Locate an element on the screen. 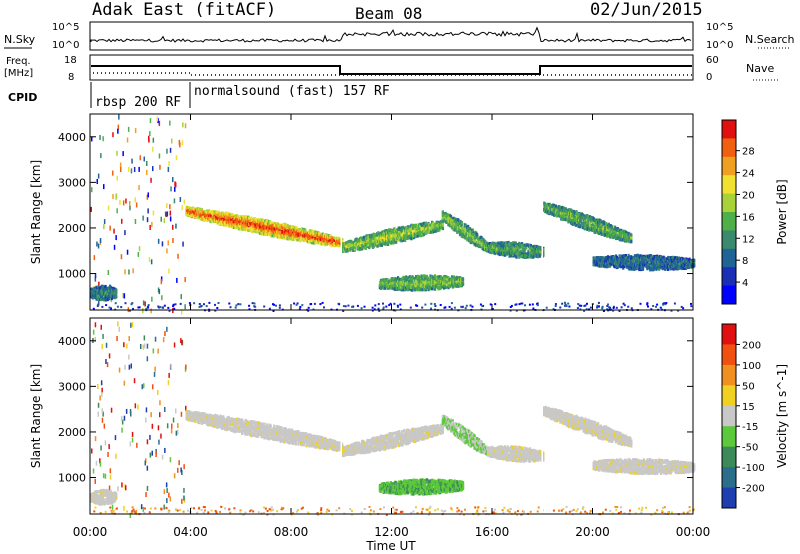 This screenshot has width=800, height=554. nsky-trace is located at coordinates (391, 34).